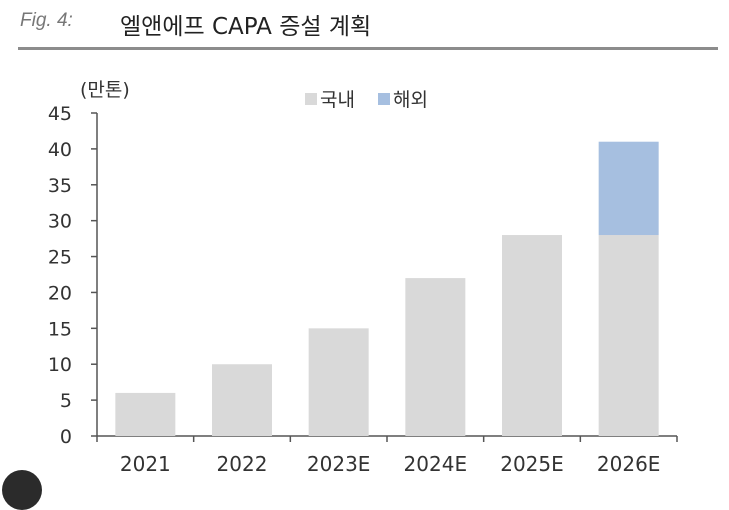 This screenshot has width=729, height=510. Describe the element at coordinates (410, 100) in the screenshot. I see `legend-label: 해외` at that location.